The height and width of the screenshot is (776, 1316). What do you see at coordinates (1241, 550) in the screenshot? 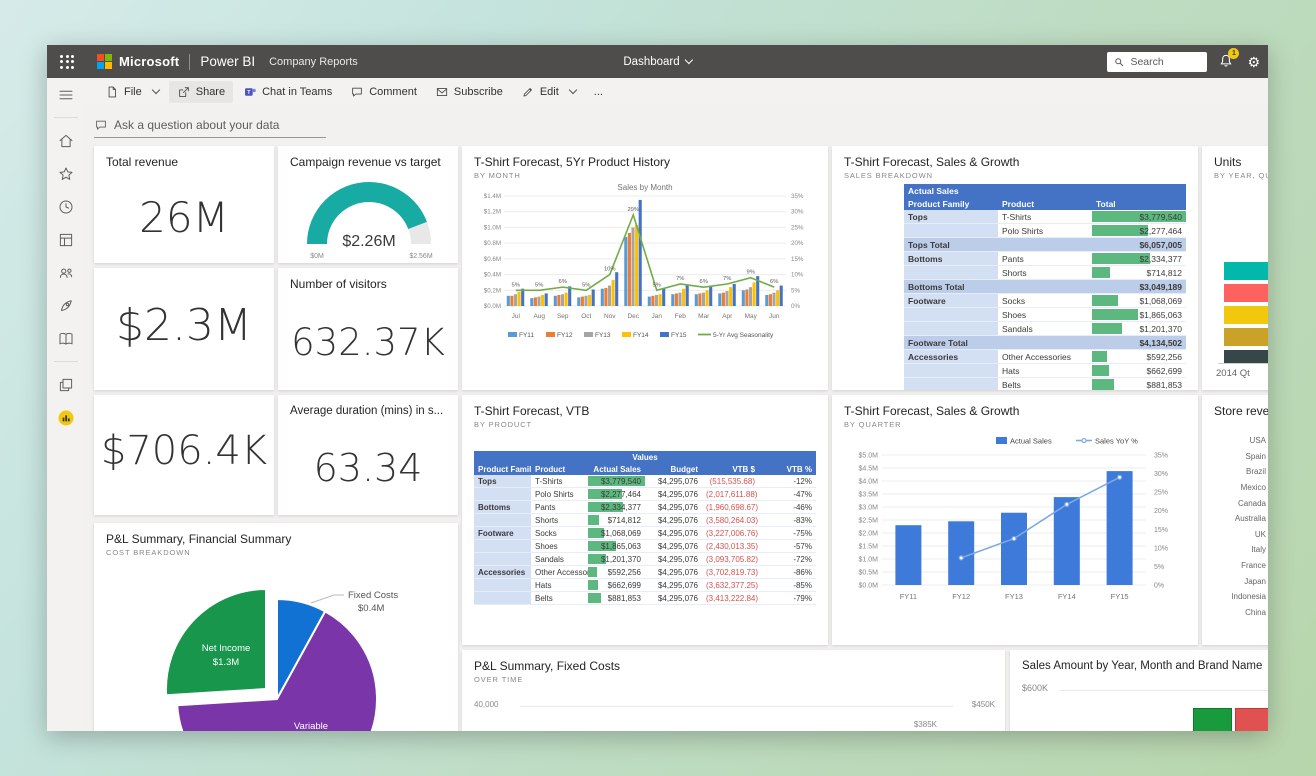
I see `store-row: Italy` at bounding box center [1241, 550].